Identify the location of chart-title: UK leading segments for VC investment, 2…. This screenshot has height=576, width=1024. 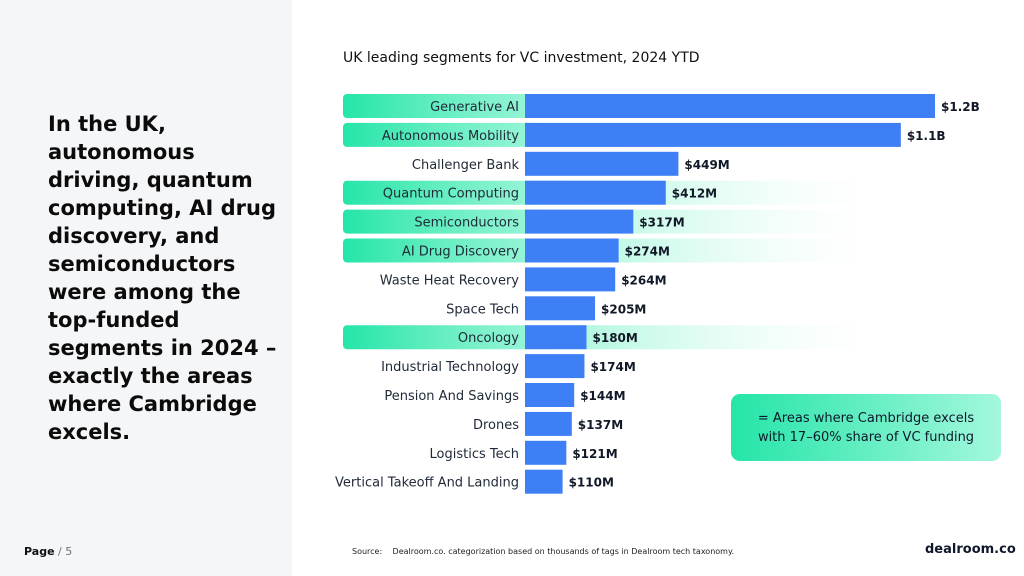
(521, 58).